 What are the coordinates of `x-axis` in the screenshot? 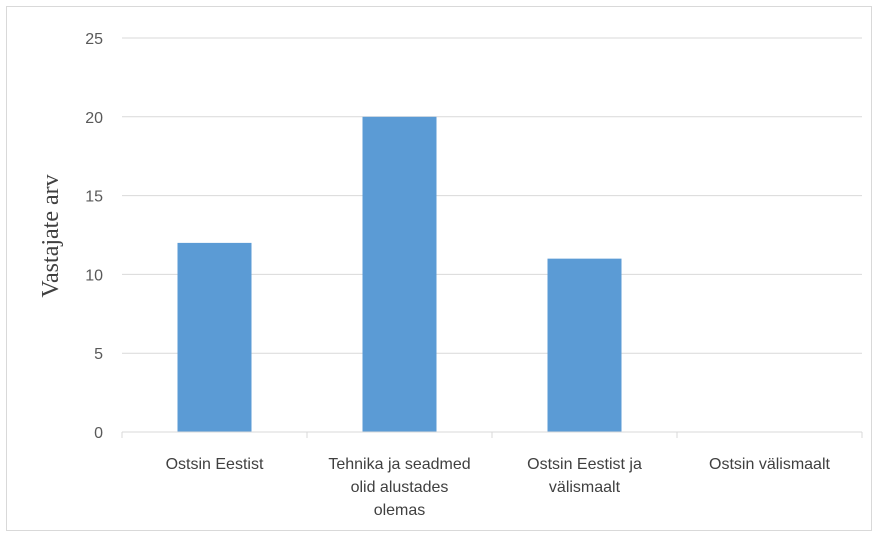 It's located at (492, 434).